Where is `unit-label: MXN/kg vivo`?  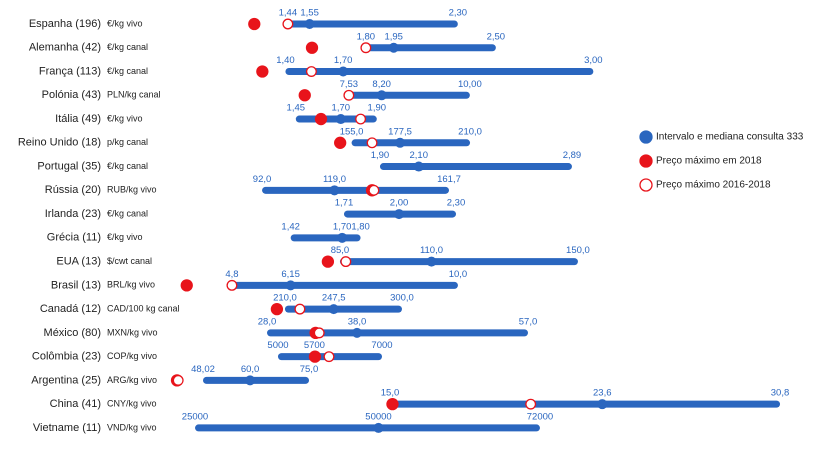 unit-label: MXN/kg vivo is located at coordinates (132, 332).